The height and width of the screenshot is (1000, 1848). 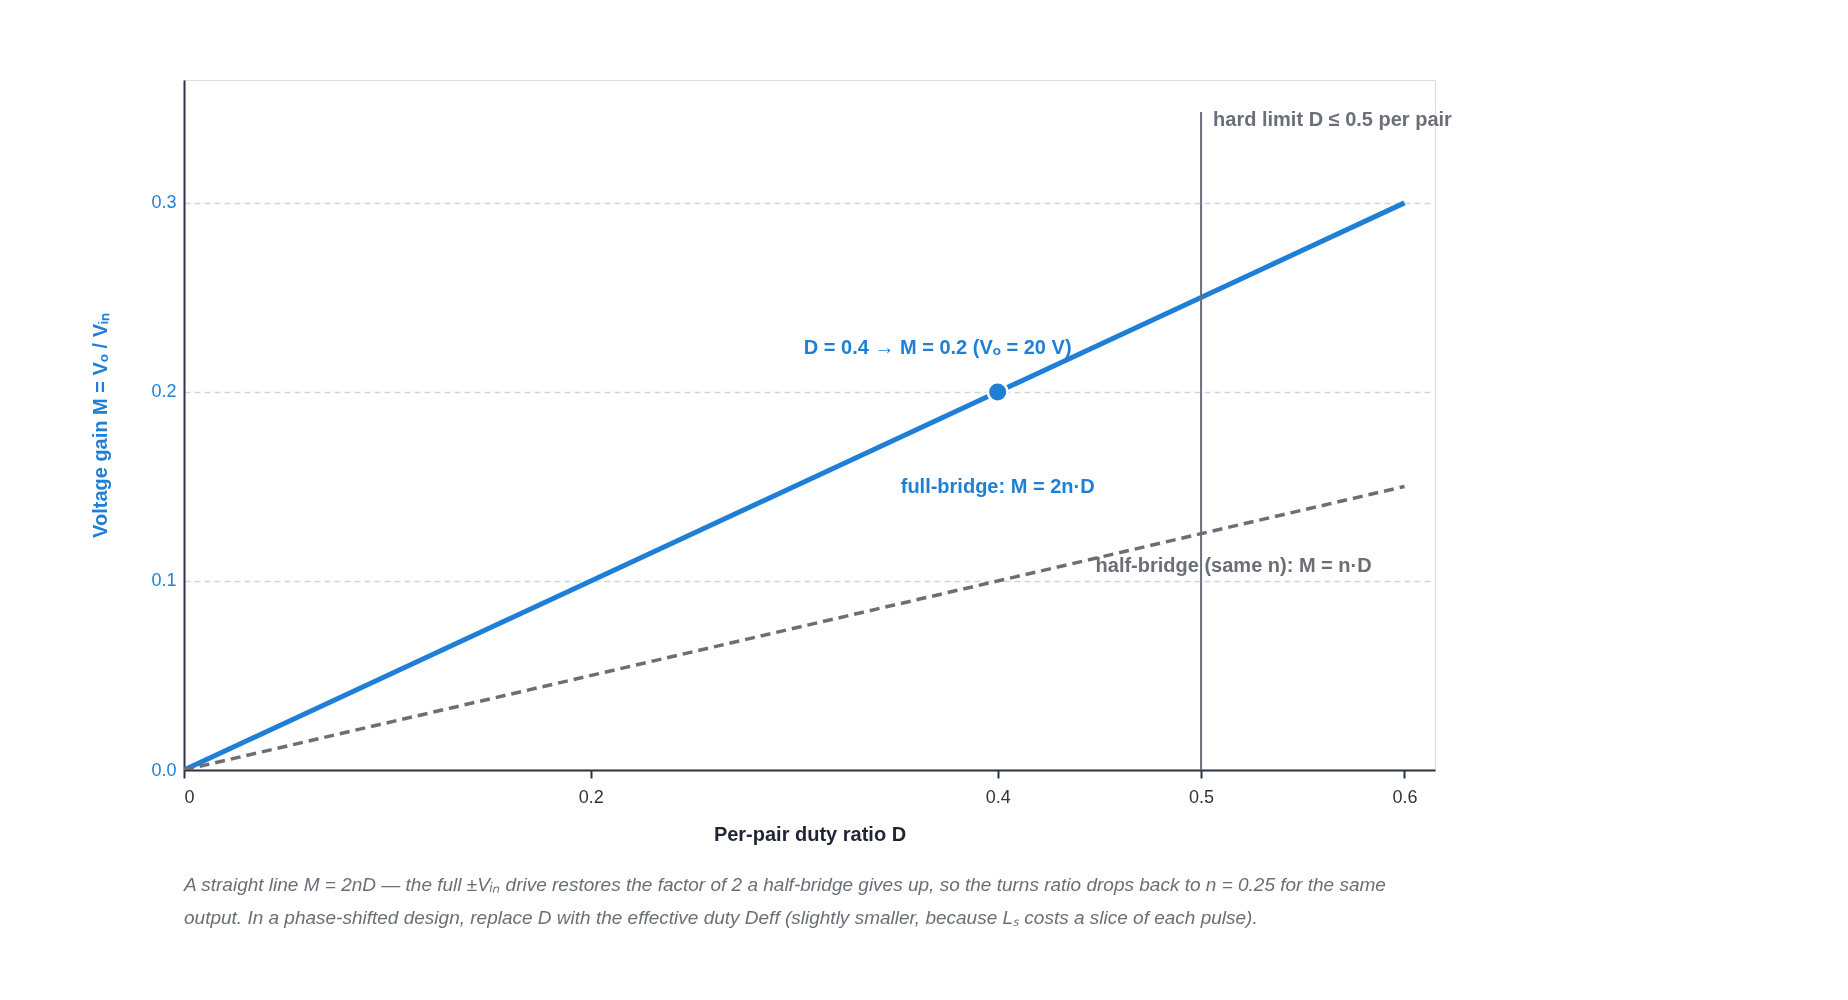 What do you see at coordinates (998, 796) in the screenshot?
I see `x-tick-label: 0.4` at bounding box center [998, 796].